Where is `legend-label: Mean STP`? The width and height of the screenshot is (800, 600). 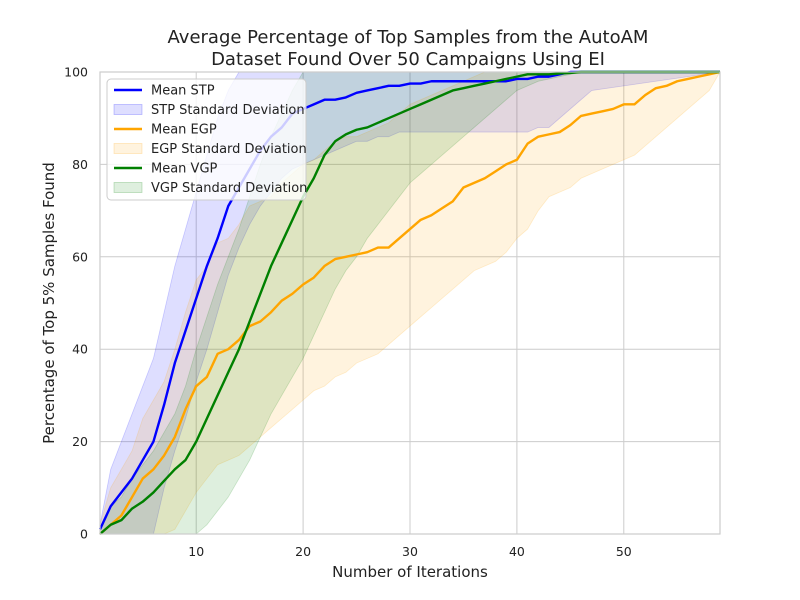 legend-label: Mean STP is located at coordinates (183, 91).